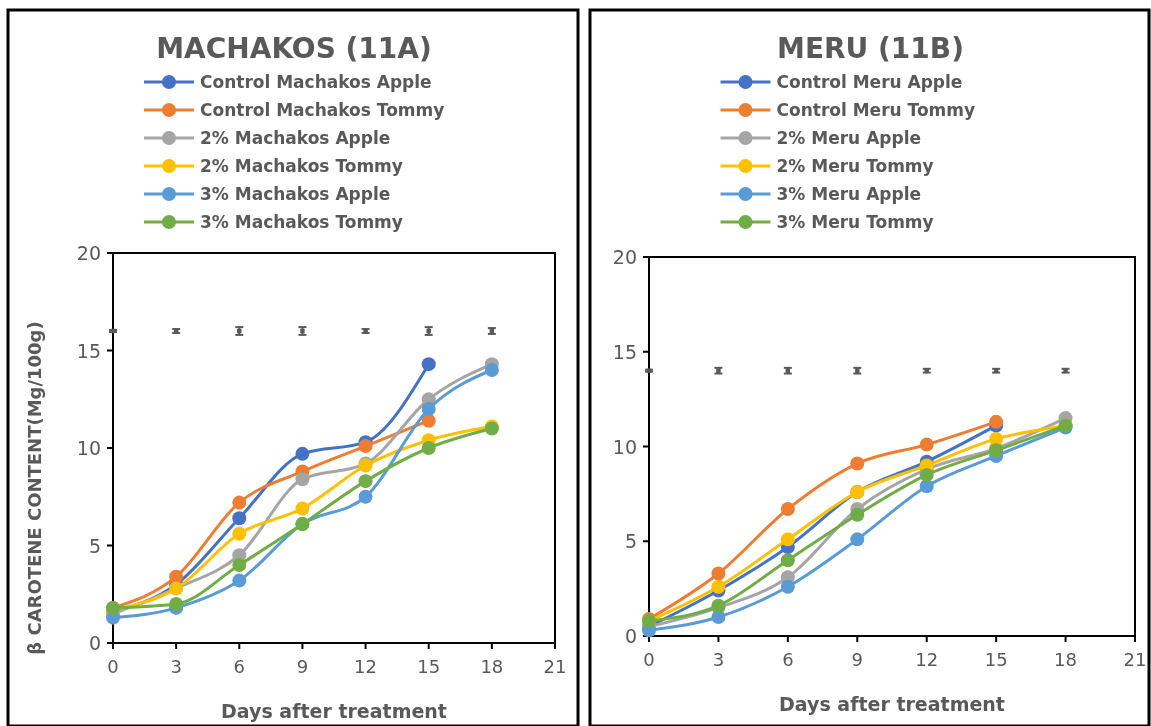 This screenshot has height=726, width=1151. I want to click on legend-label: 2% Meru Tommy, so click(855, 166).